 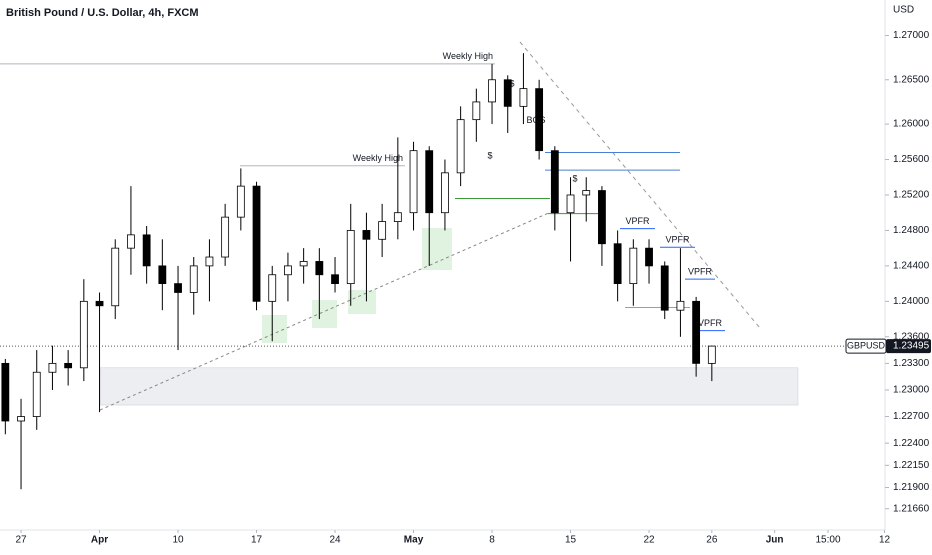 What do you see at coordinates (908, 275) in the screenshot?
I see `price-axis-panel` at bounding box center [908, 275].